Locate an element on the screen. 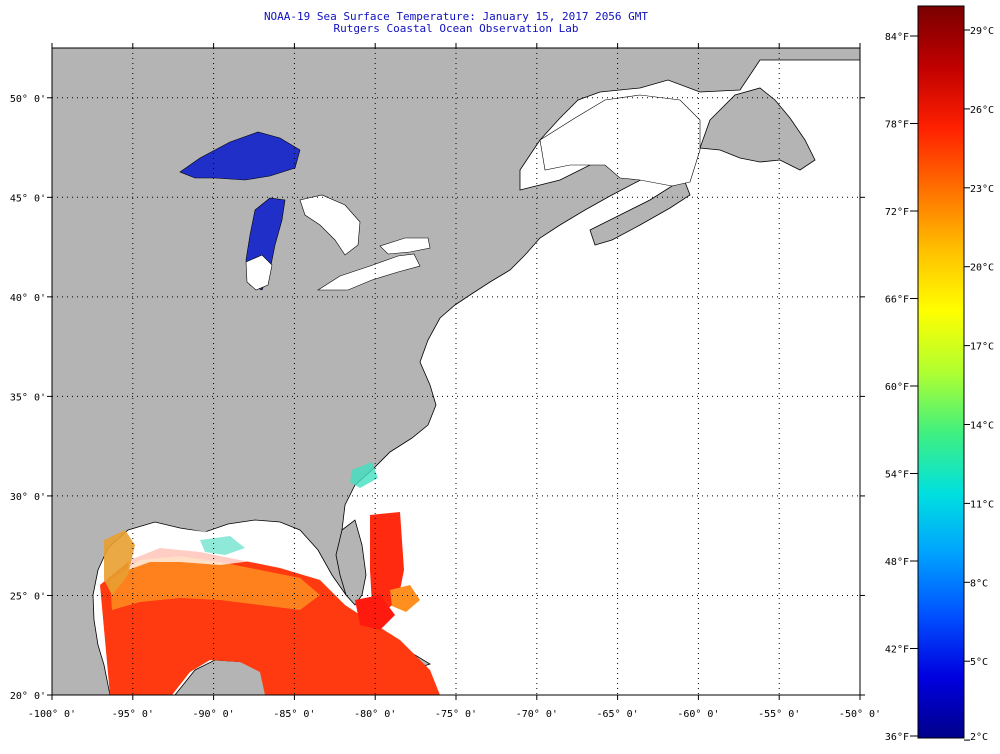  lon-tick-label: -75° 0' is located at coordinates (456, 714).